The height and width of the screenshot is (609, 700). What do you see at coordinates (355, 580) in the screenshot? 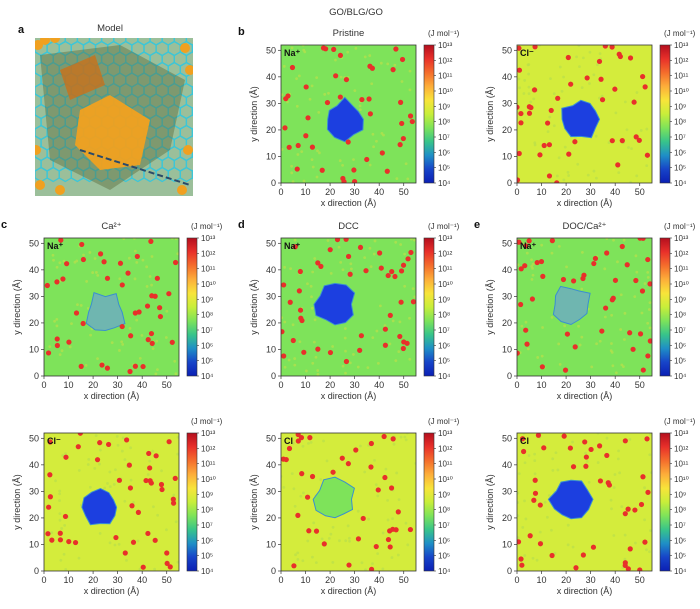
I see `x-tick-label: 30` at bounding box center [355, 580].